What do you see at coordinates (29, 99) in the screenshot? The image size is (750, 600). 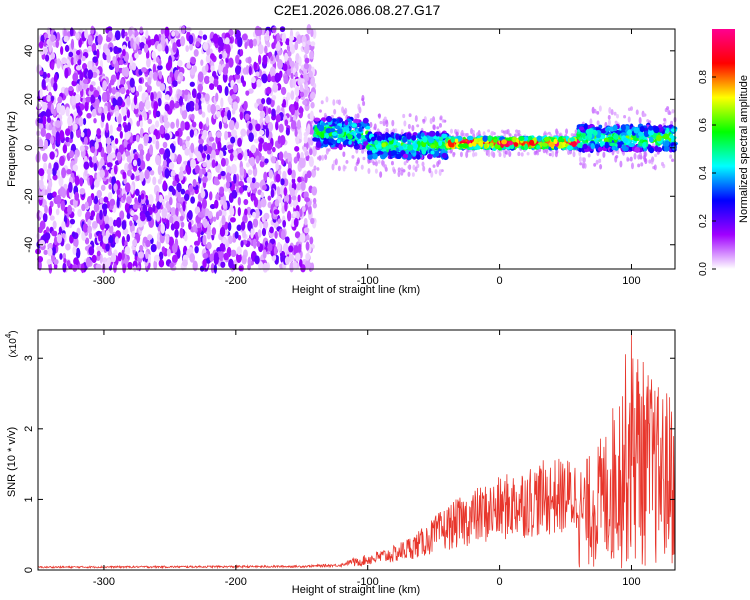 I see `spectrogram-ytick-label: 20` at bounding box center [29, 99].